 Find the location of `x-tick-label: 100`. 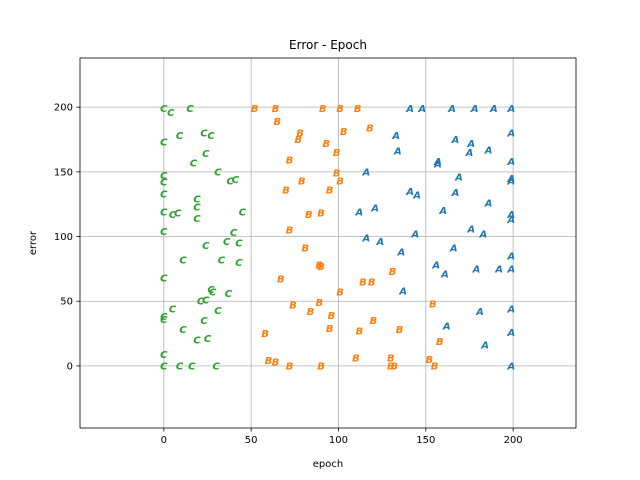

x-tick-label: 100 is located at coordinates (338, 440).